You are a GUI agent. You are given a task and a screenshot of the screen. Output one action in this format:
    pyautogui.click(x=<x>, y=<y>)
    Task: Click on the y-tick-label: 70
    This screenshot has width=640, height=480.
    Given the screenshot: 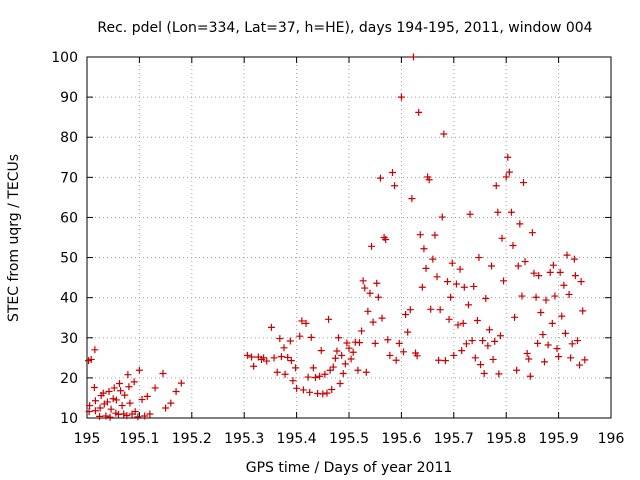 What is the action you would take?
    pyautogui.click(x=69, y=178)
    